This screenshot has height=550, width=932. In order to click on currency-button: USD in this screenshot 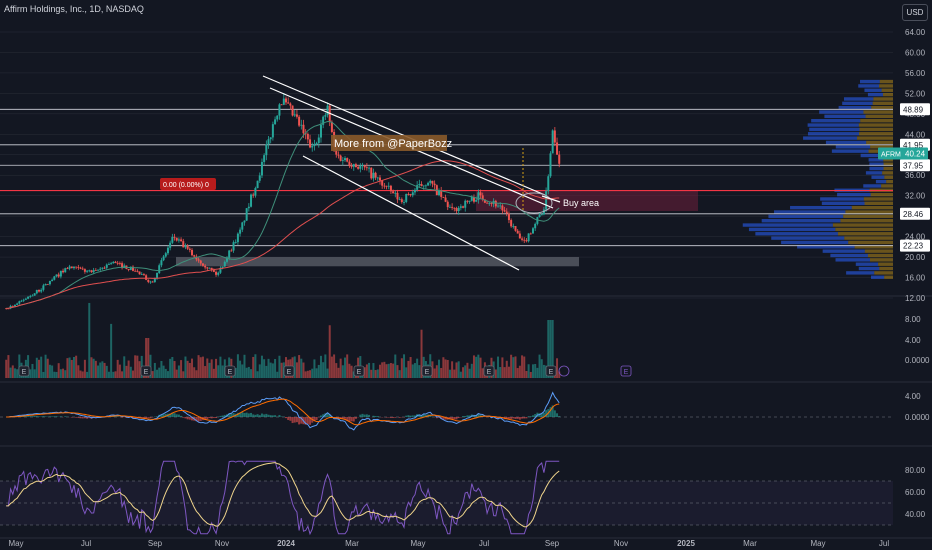, I will do `click(915, 12)`.